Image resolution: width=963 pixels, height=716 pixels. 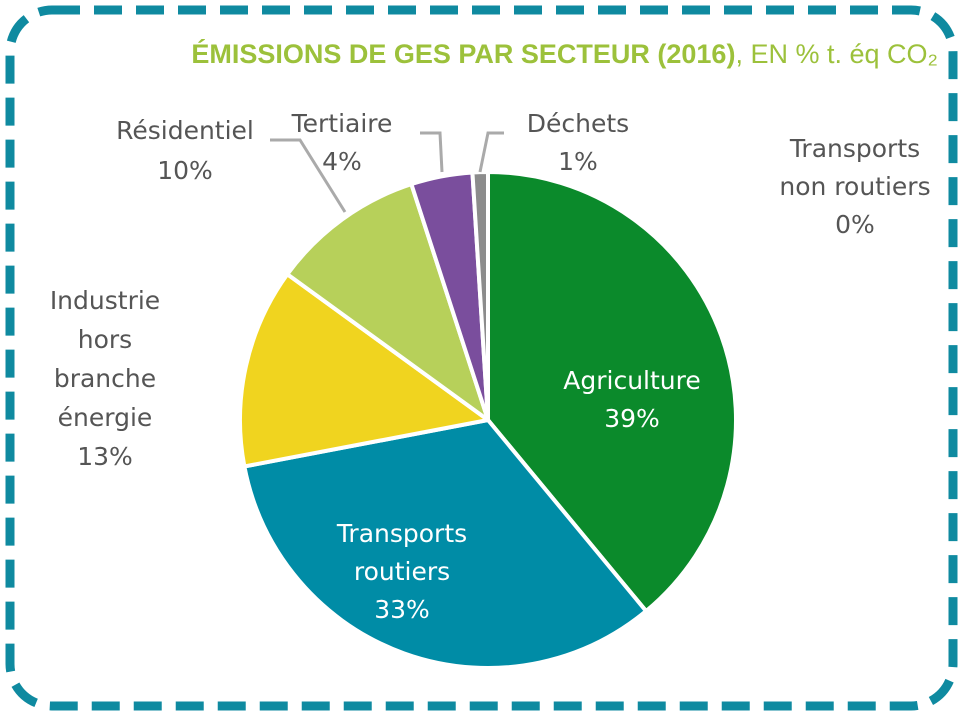 What do you see at coordinates (463, 53) in the screenshot?
I see `chart-title: ÉMISSIONS DE GES PAR SECTEUR (2016)` at bounding box center [463, 53].